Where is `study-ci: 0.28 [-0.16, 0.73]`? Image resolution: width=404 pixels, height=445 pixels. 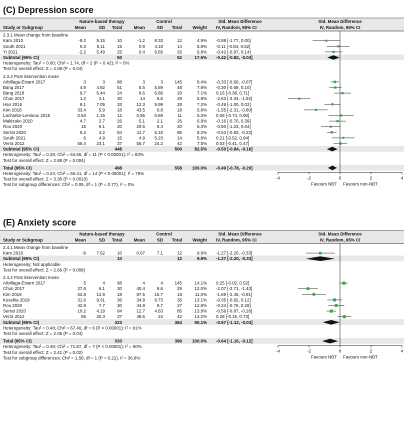
study-ci: 0.28 [-0.16, 0.73] is located at coordinates (232, 316).